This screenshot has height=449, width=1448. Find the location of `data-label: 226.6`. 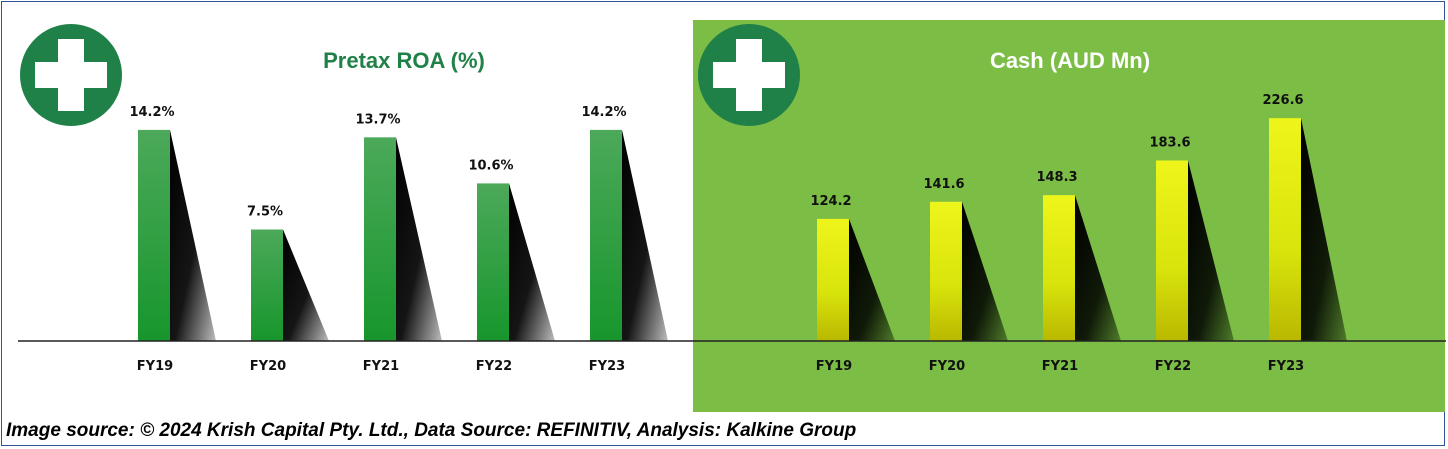

data-label: 226.6 is located at coordinates (1282, 100).